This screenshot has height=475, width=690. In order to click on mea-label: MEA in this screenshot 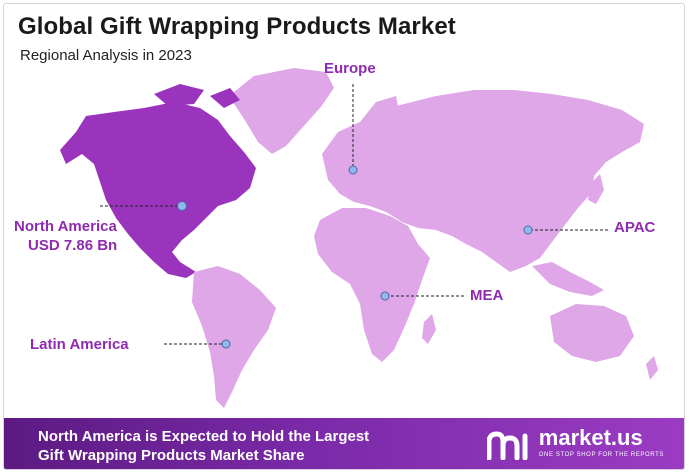, I will do `click(487, 295)`.